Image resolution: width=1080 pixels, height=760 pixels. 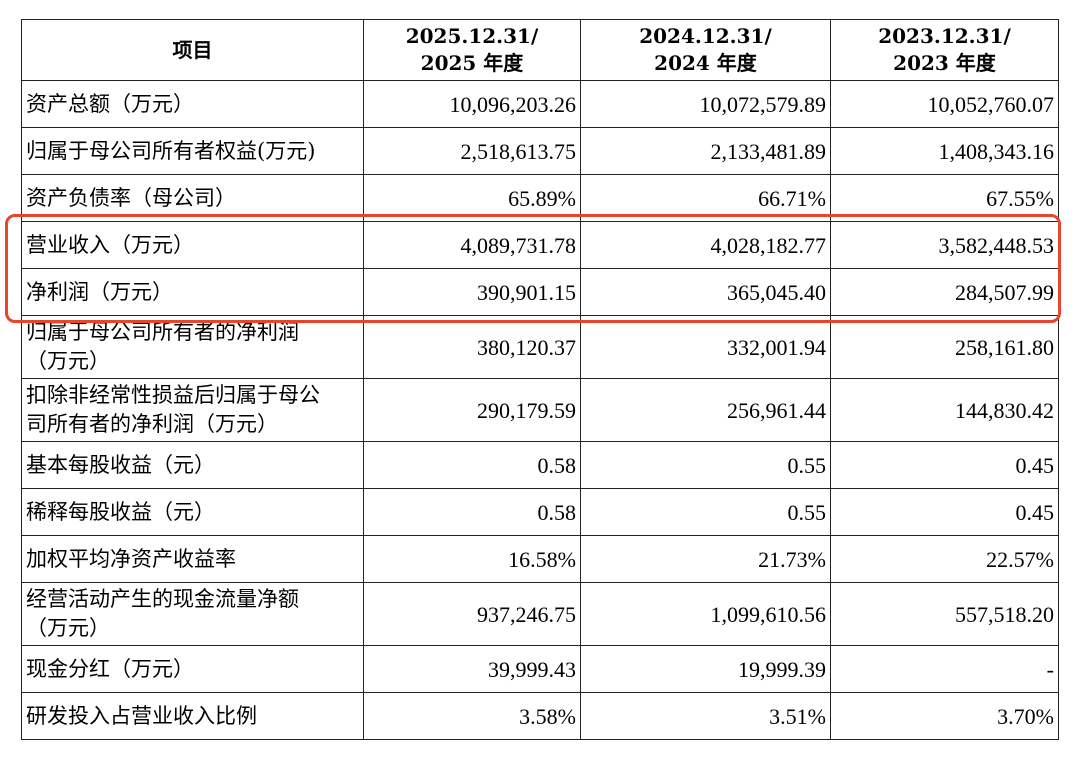 I want to click on value-2023: 284,507.99, so click(x=944, y=292).